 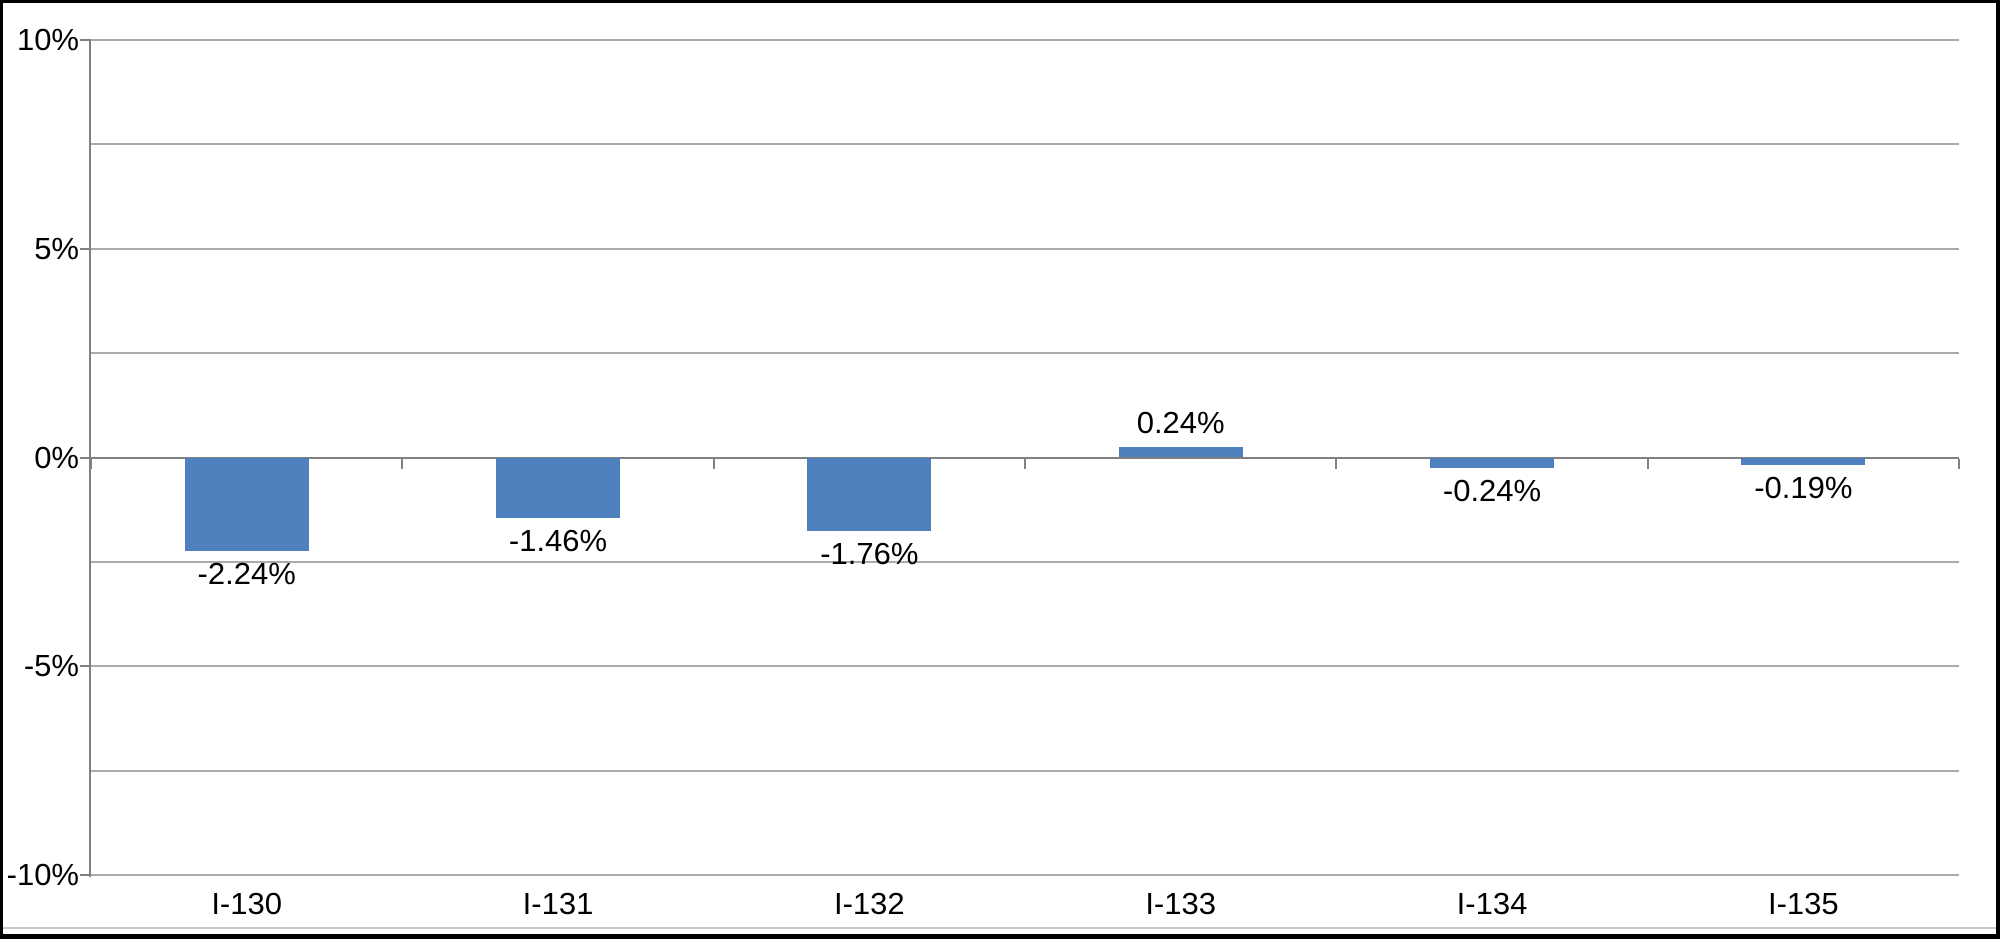 What do you see at coordinates (246, 574) in the screenshot?
I see `bar-value-label: -2.24%` at bounding box center [246, 574].